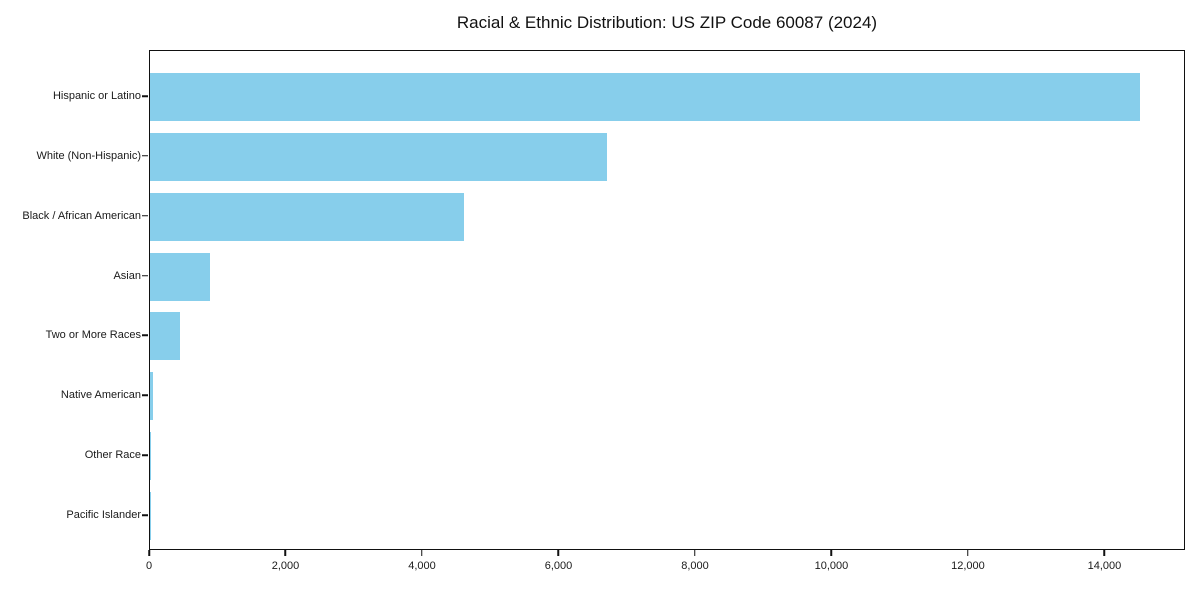  I want to click on x-tick-label: 12,000, so click(968, 566).